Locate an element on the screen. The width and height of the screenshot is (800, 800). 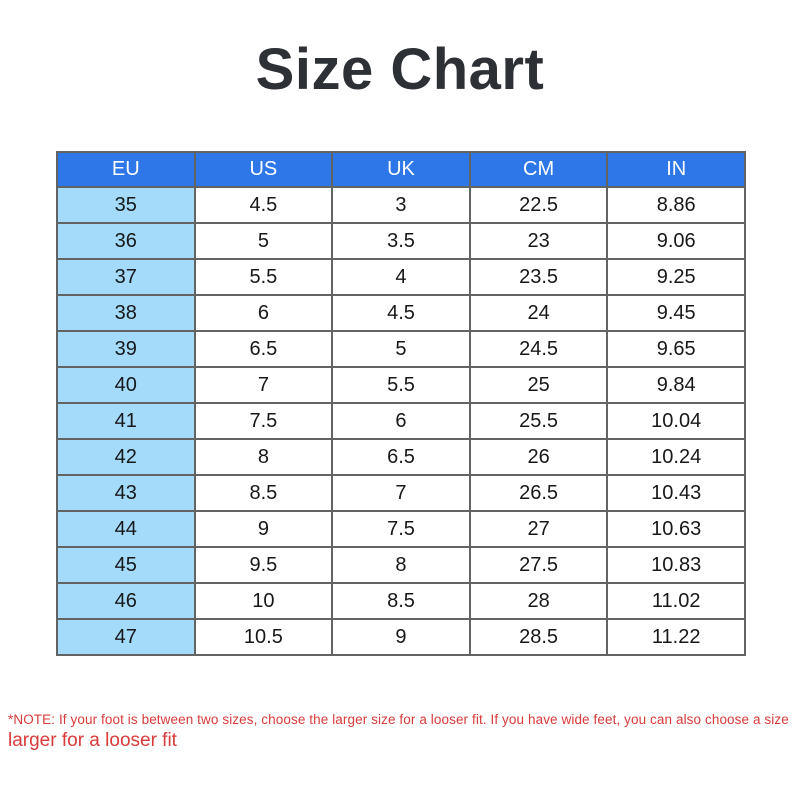
cell-eu: 47 is located at coordinates (126, 637).